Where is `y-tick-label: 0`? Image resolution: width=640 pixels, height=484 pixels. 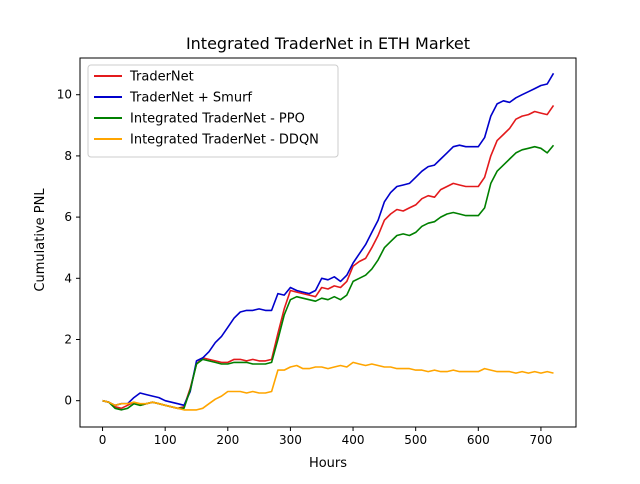
y-tick-label: 0 is located at coordinates (68, 401).